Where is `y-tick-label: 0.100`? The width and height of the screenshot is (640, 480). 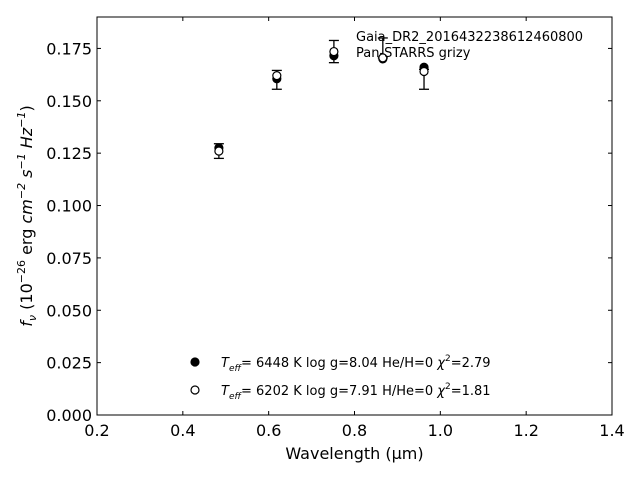 y-tick-label: 0.100 is located at coordinates (69, 206).